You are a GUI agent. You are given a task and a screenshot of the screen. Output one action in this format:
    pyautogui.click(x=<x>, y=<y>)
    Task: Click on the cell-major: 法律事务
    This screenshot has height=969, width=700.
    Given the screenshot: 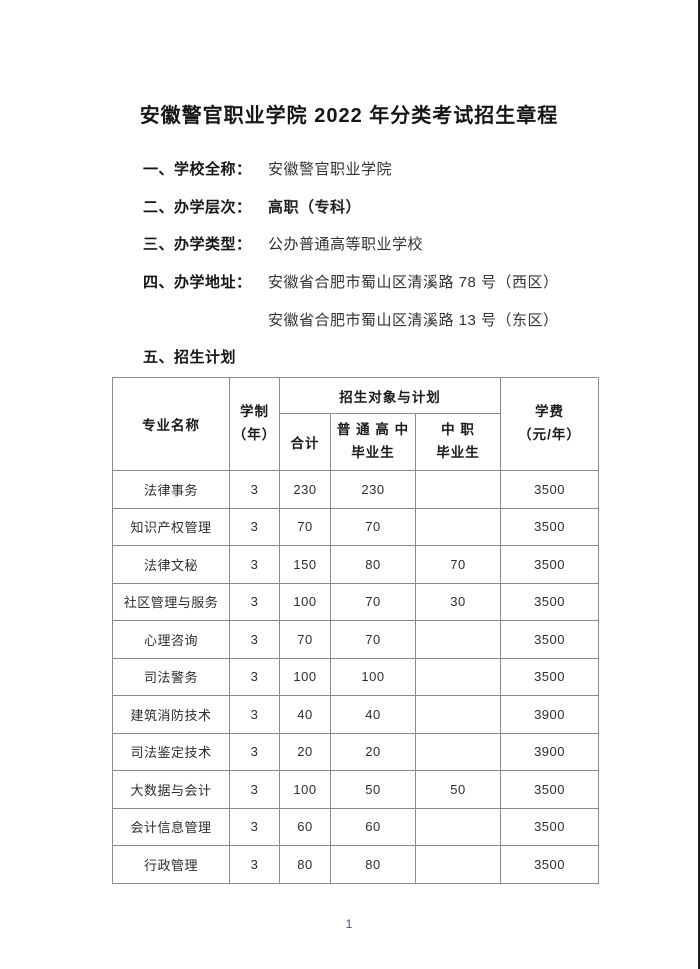 What is the action you would take?
    pyautogui.click(x=171, y=489)
    